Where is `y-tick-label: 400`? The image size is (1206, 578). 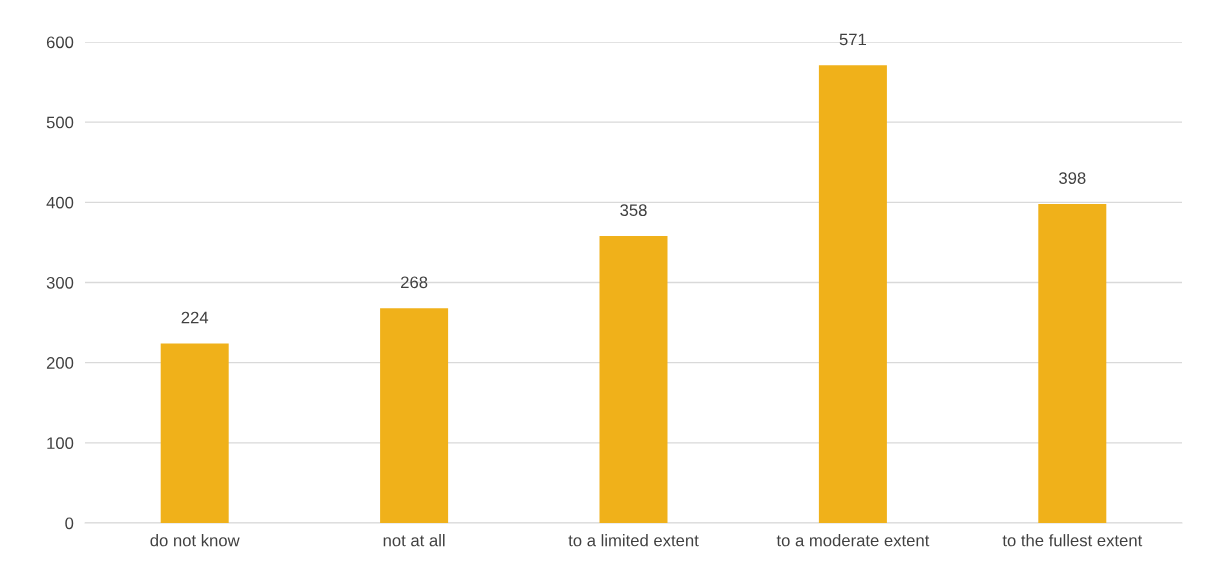 y-tick-label: 400 is located at coordinates (60, 202).